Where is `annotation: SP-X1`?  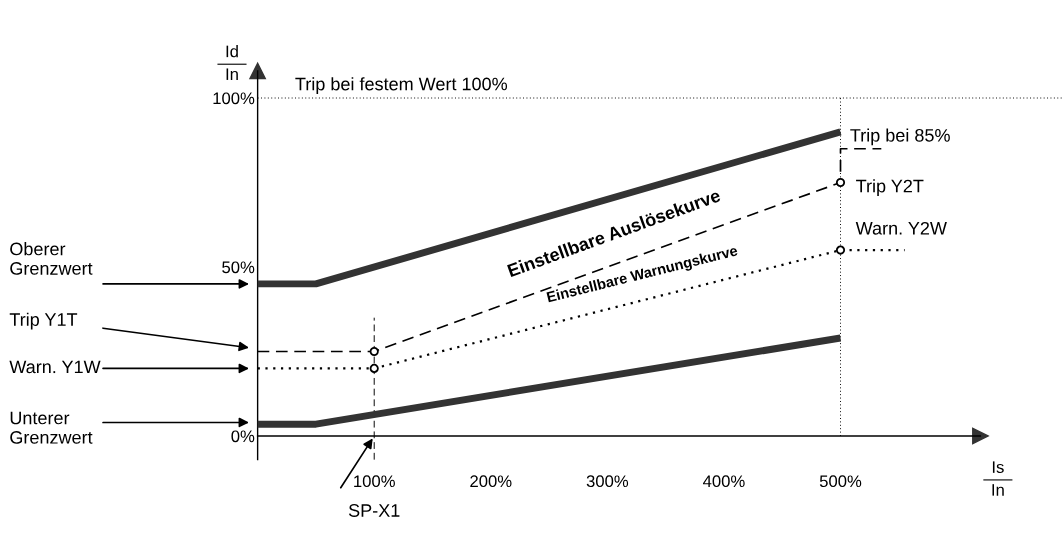
annotation: SP-X1 is located at coordinates (374, 510).